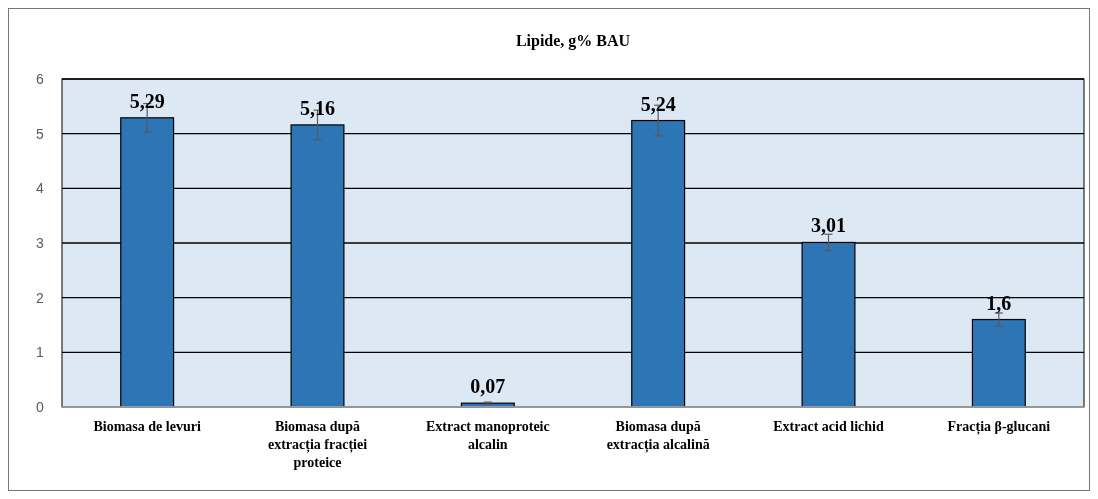 The height and width of the screenshot is (499, 1098). What do you see at coordinates (573, 41) in the screenshot?
I see `chart-title: Lipide, g% BAU` at bounding box center [573, 41].